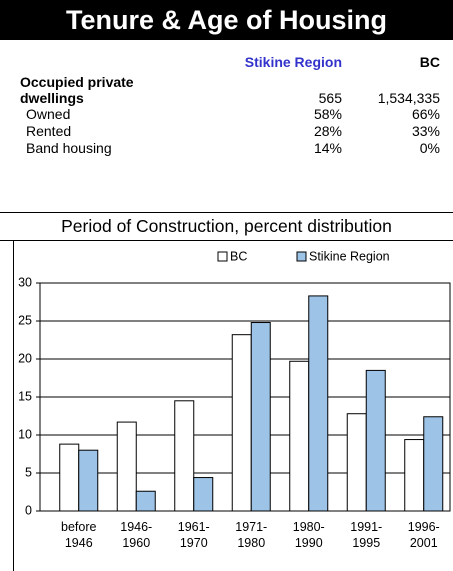  What do you see at coordinates (25, 282) in the screenshot?
I see `y-tick-label: 30` at bounding box center [25, 282].